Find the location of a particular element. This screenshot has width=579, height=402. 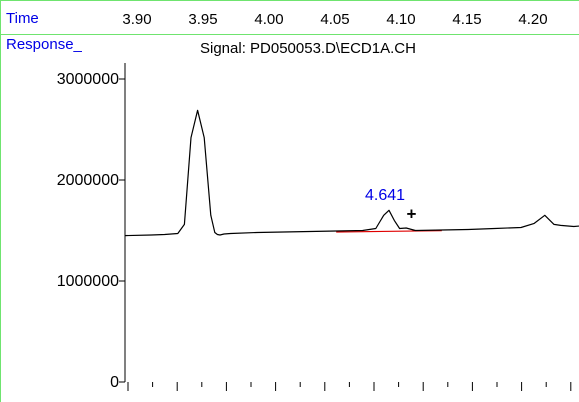

time-tick-label: 4.05 is located at coordinates (335, 19).